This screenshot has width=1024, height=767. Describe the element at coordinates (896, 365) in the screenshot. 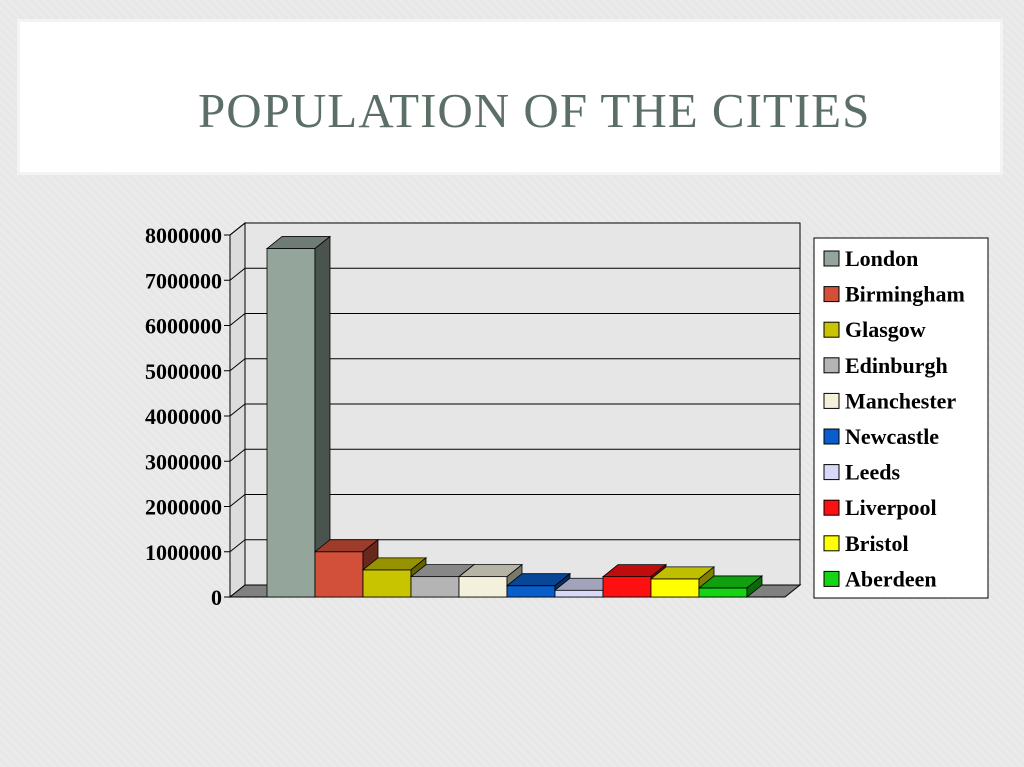

I see `legend-label-edinburgh: Edinburgh` at that location.